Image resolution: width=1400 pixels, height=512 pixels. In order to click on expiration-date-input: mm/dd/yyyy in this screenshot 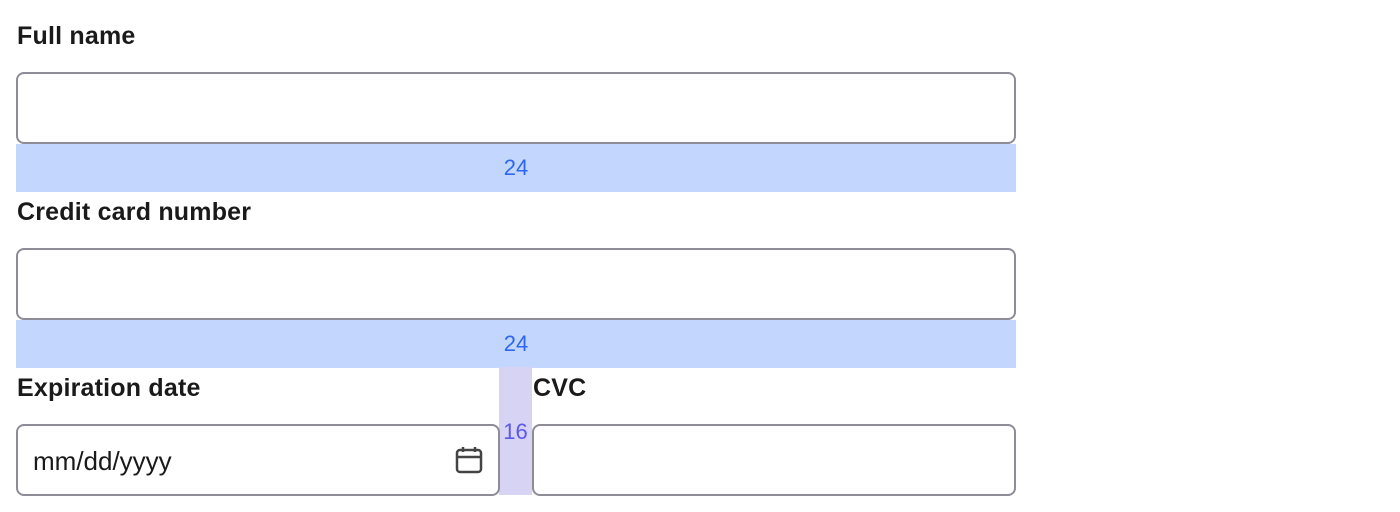, I will do `click(258, 460)`.